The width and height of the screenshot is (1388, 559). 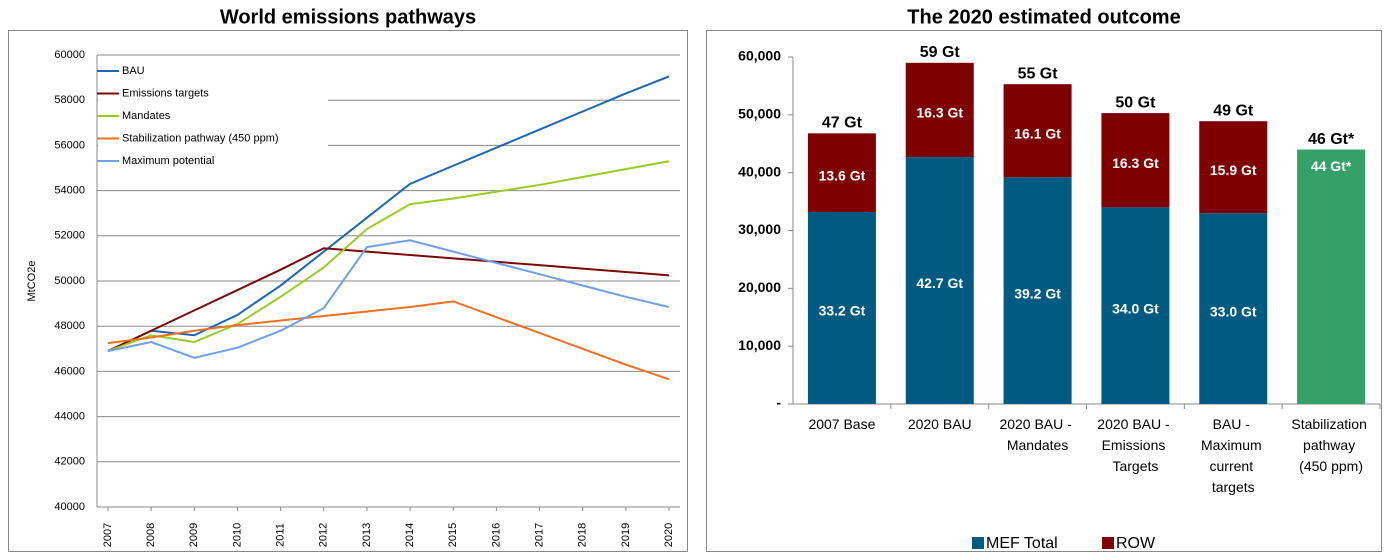 What do you see at coordinates (841, 424) in the screenshot?
I see `x-tick-label: 2007 Base` at bounding box center [841, 424].